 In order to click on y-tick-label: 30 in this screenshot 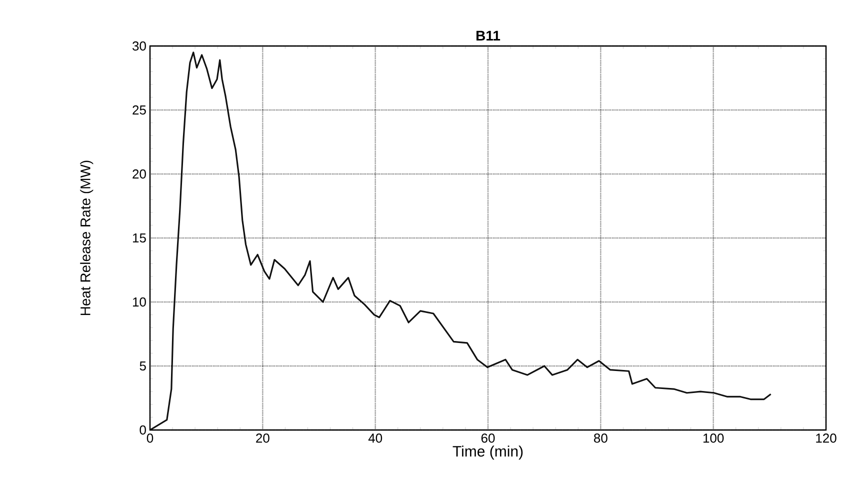, I will do `click(139, 46)`.